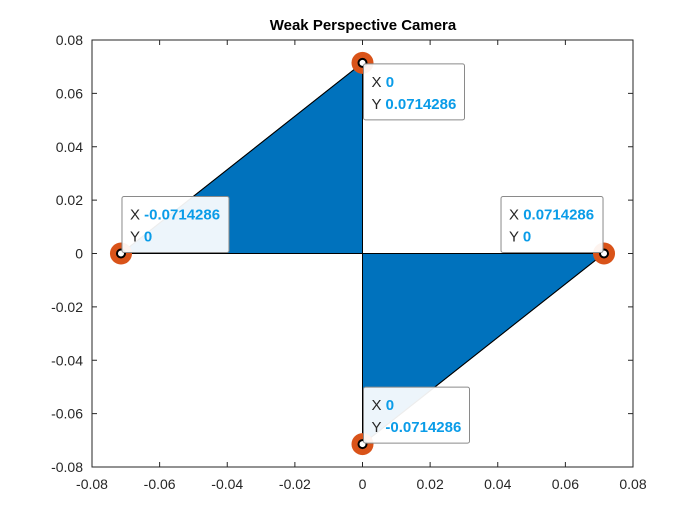 The width and height of the screenshot is (700, 525). Describe the element at coordinates (69, 200) in the screenshot. I see `y-tick-label: 0.02` at that location.